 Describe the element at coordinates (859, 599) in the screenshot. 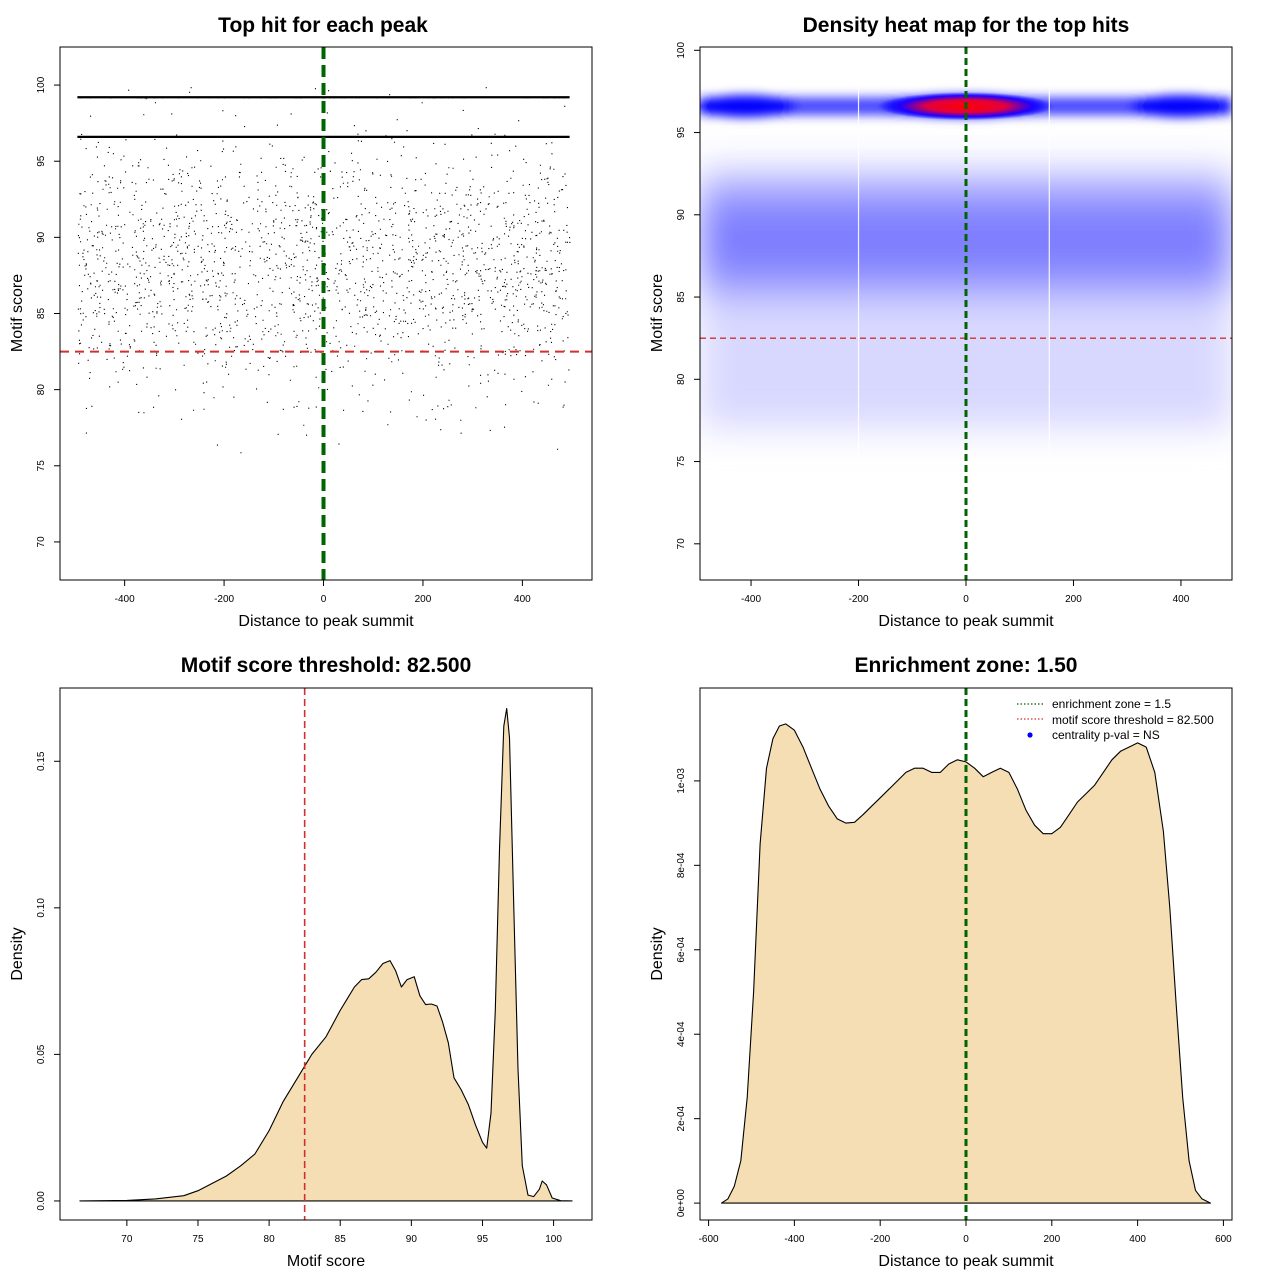

I see `heatmap-x-tick-label: -200` at that location.